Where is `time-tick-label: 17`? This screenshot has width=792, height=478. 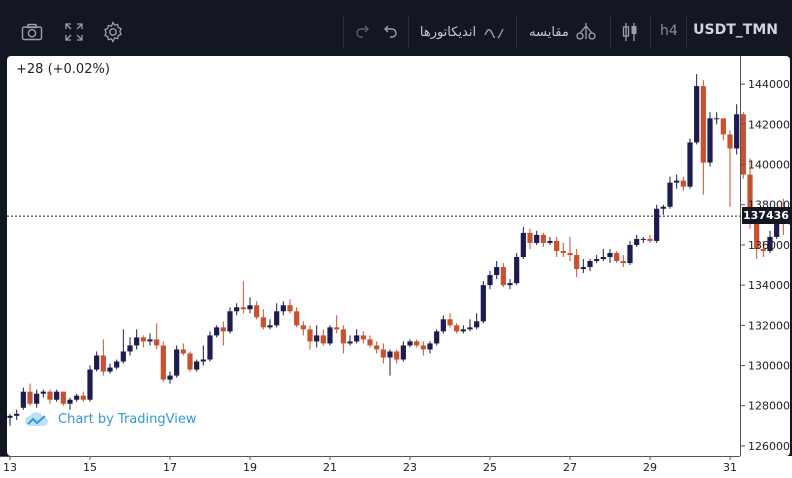 time-tick-label: 17 is located at coordinates (170, 467).